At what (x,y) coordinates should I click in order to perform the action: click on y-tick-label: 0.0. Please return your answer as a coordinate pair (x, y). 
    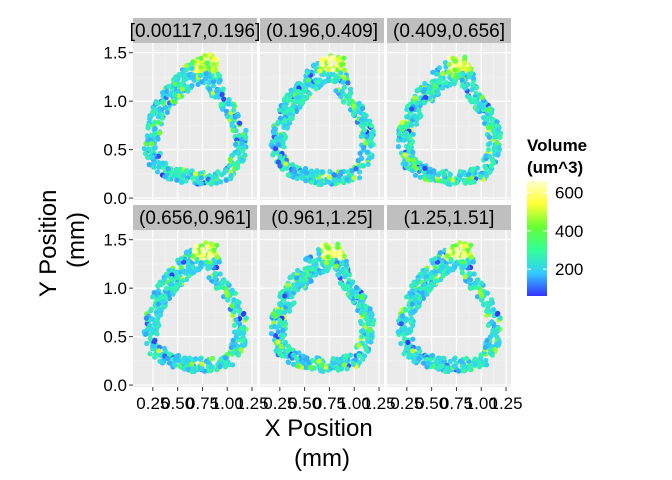
    Looking at the image, I should click on (115, 385).